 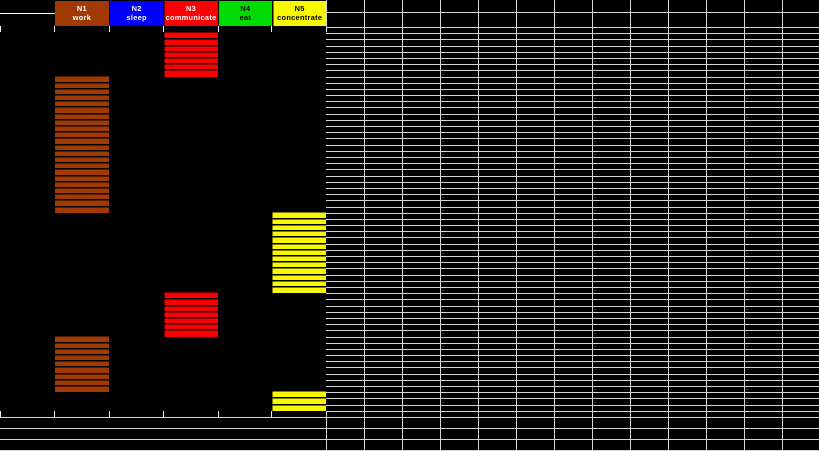 What do you see at coordinates (137, 8) in the screenshot?
I see `svg-text: N2` at bounding box center [137, 8].